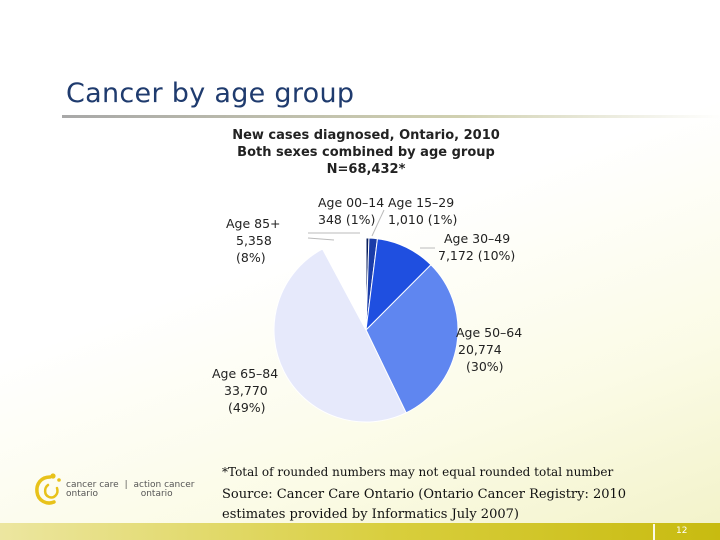 The image size is (720, 540). I want to click on logo-left-line-2: ontario, so click(82, 494).